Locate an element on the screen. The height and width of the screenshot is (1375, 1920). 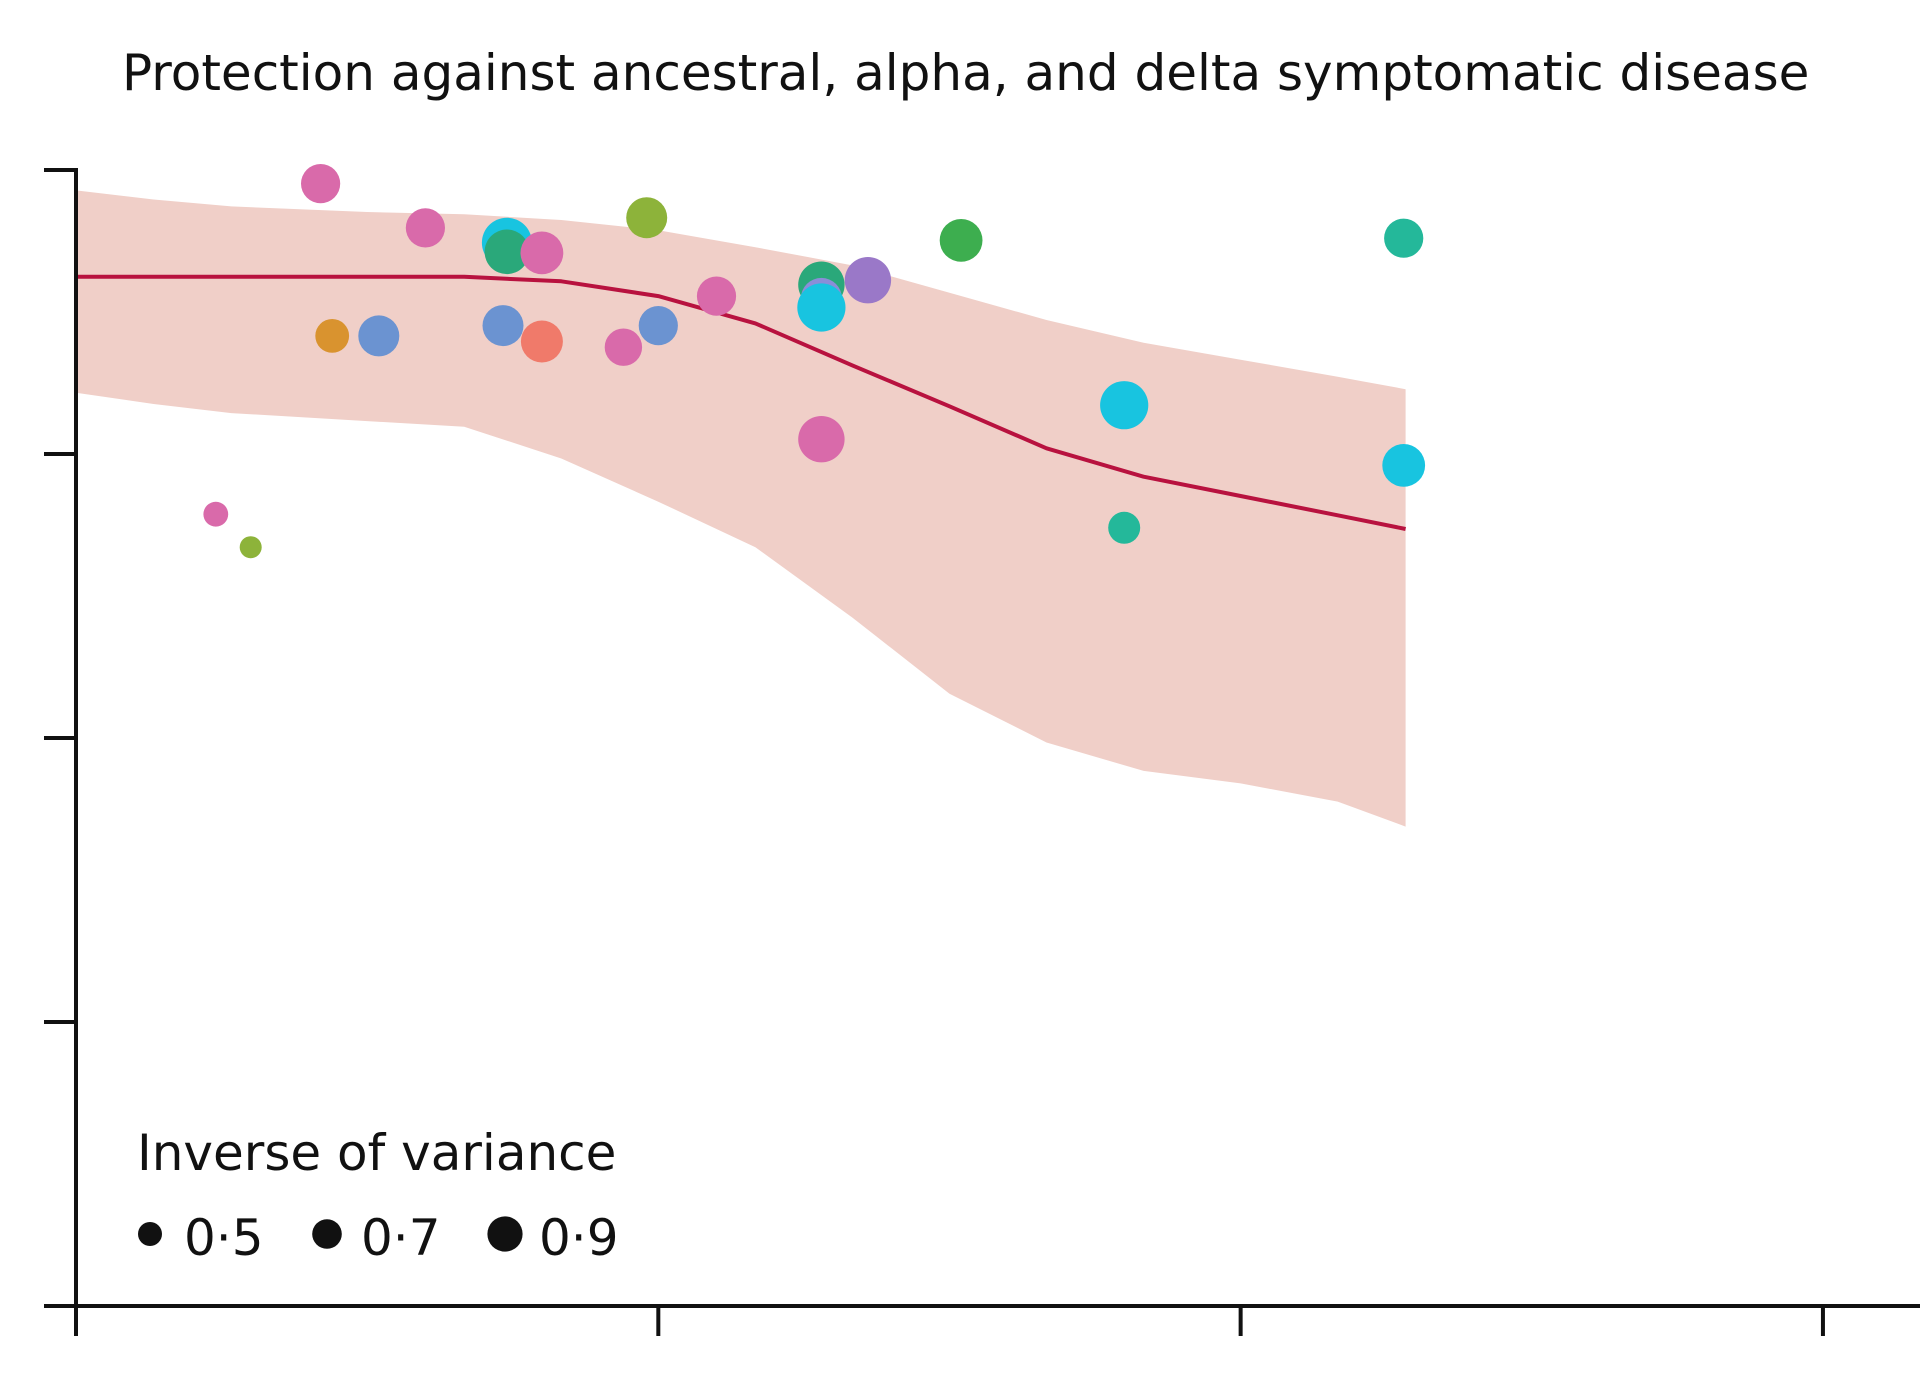
trend-line is located at coordinates (741, 402).